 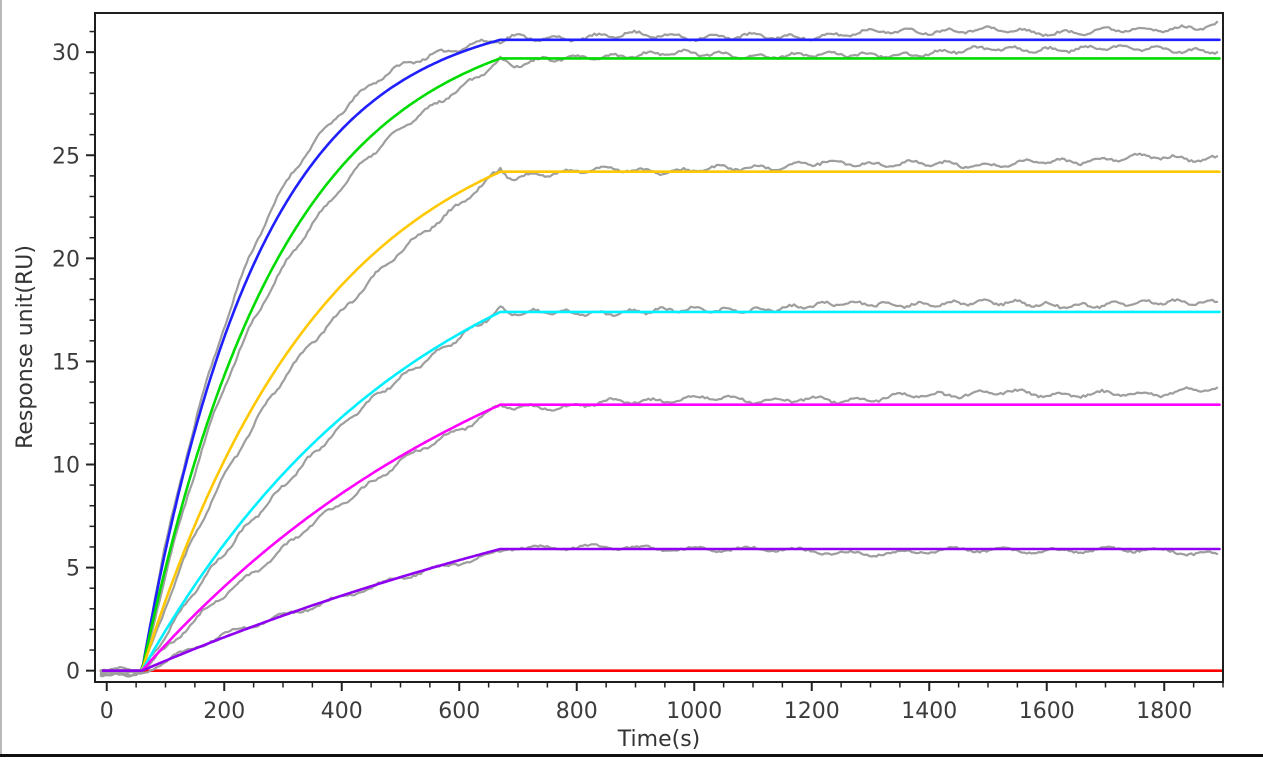 I want to click on window-left-border, so click(x=1, y=378).